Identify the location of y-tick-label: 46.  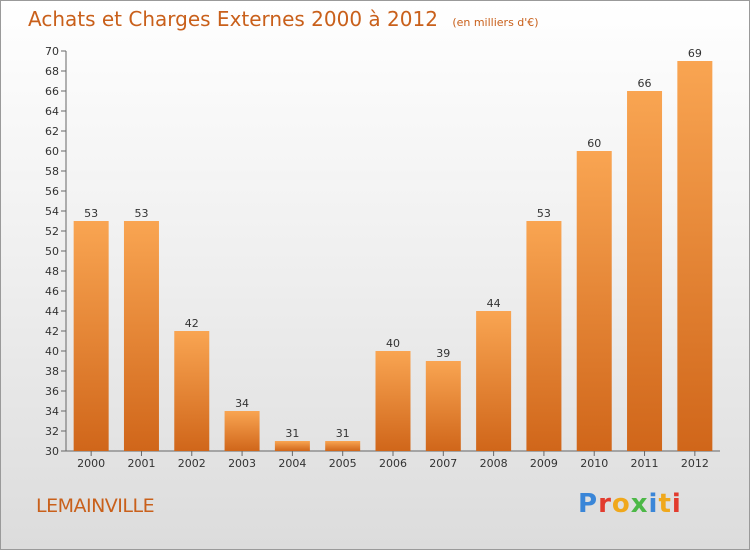
(52, 291).